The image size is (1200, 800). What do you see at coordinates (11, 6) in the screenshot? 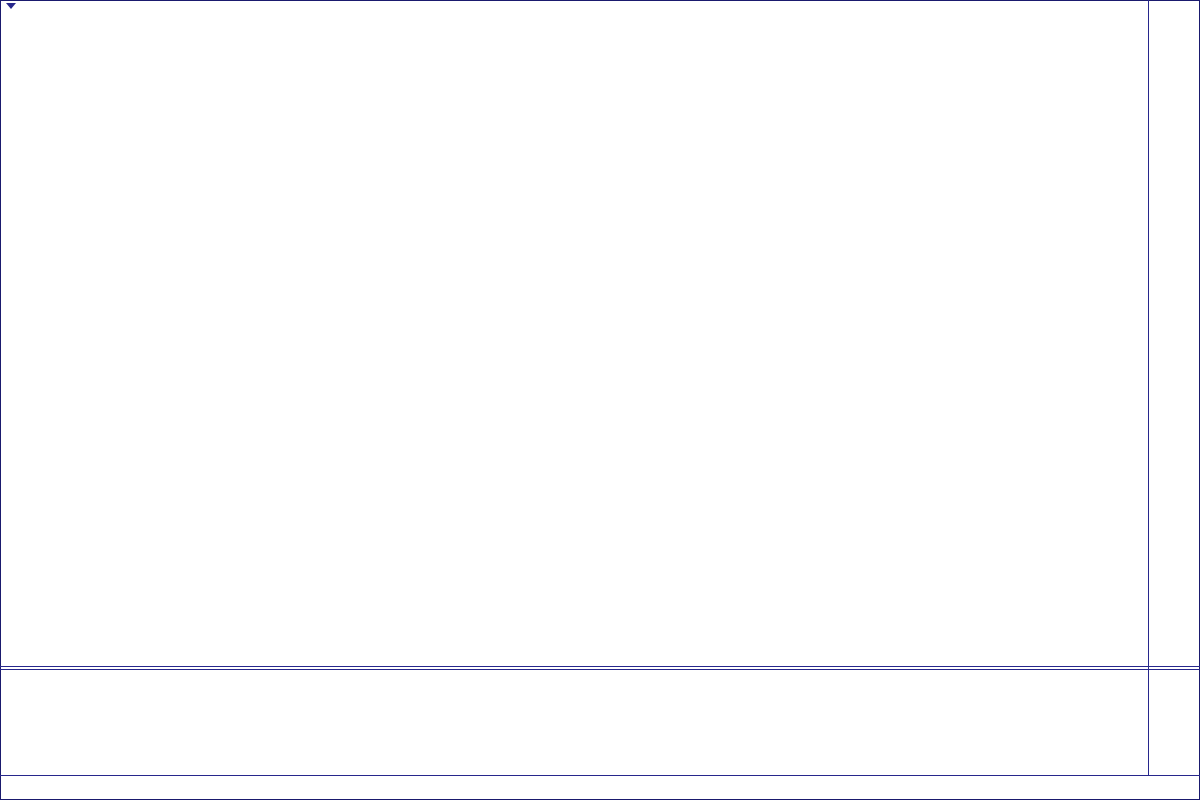
I see `chevron-down-icon` at bounding box center [11, 6].